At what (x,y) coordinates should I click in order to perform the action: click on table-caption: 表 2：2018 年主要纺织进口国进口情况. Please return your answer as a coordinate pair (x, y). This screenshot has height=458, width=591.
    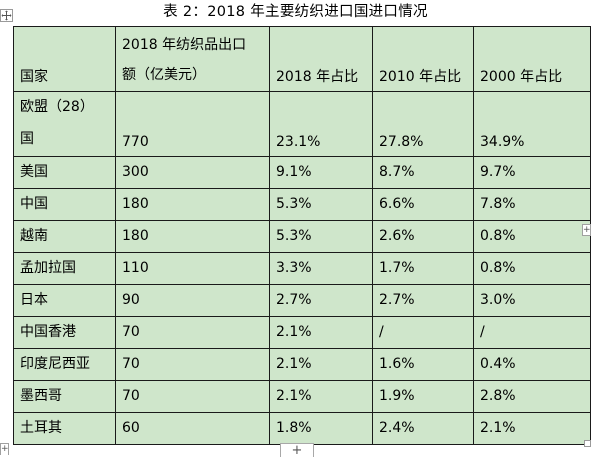
    Looking at the image, I should click on (295, 12).